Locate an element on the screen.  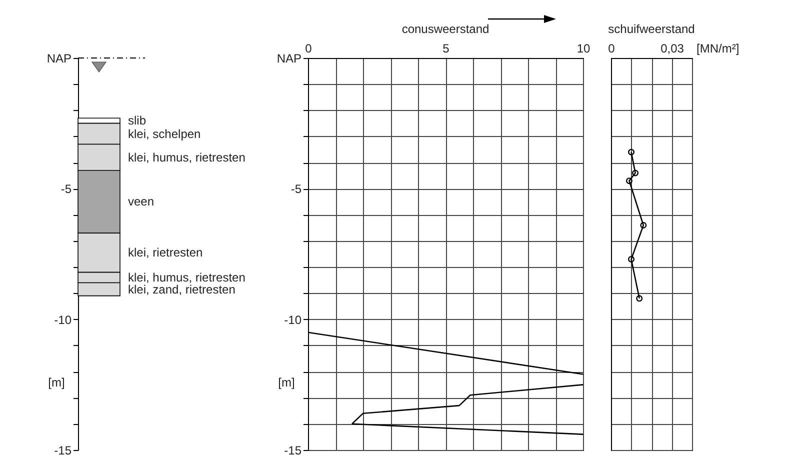
chart-title: schuifweerstand is located at coordinates (651, 29).